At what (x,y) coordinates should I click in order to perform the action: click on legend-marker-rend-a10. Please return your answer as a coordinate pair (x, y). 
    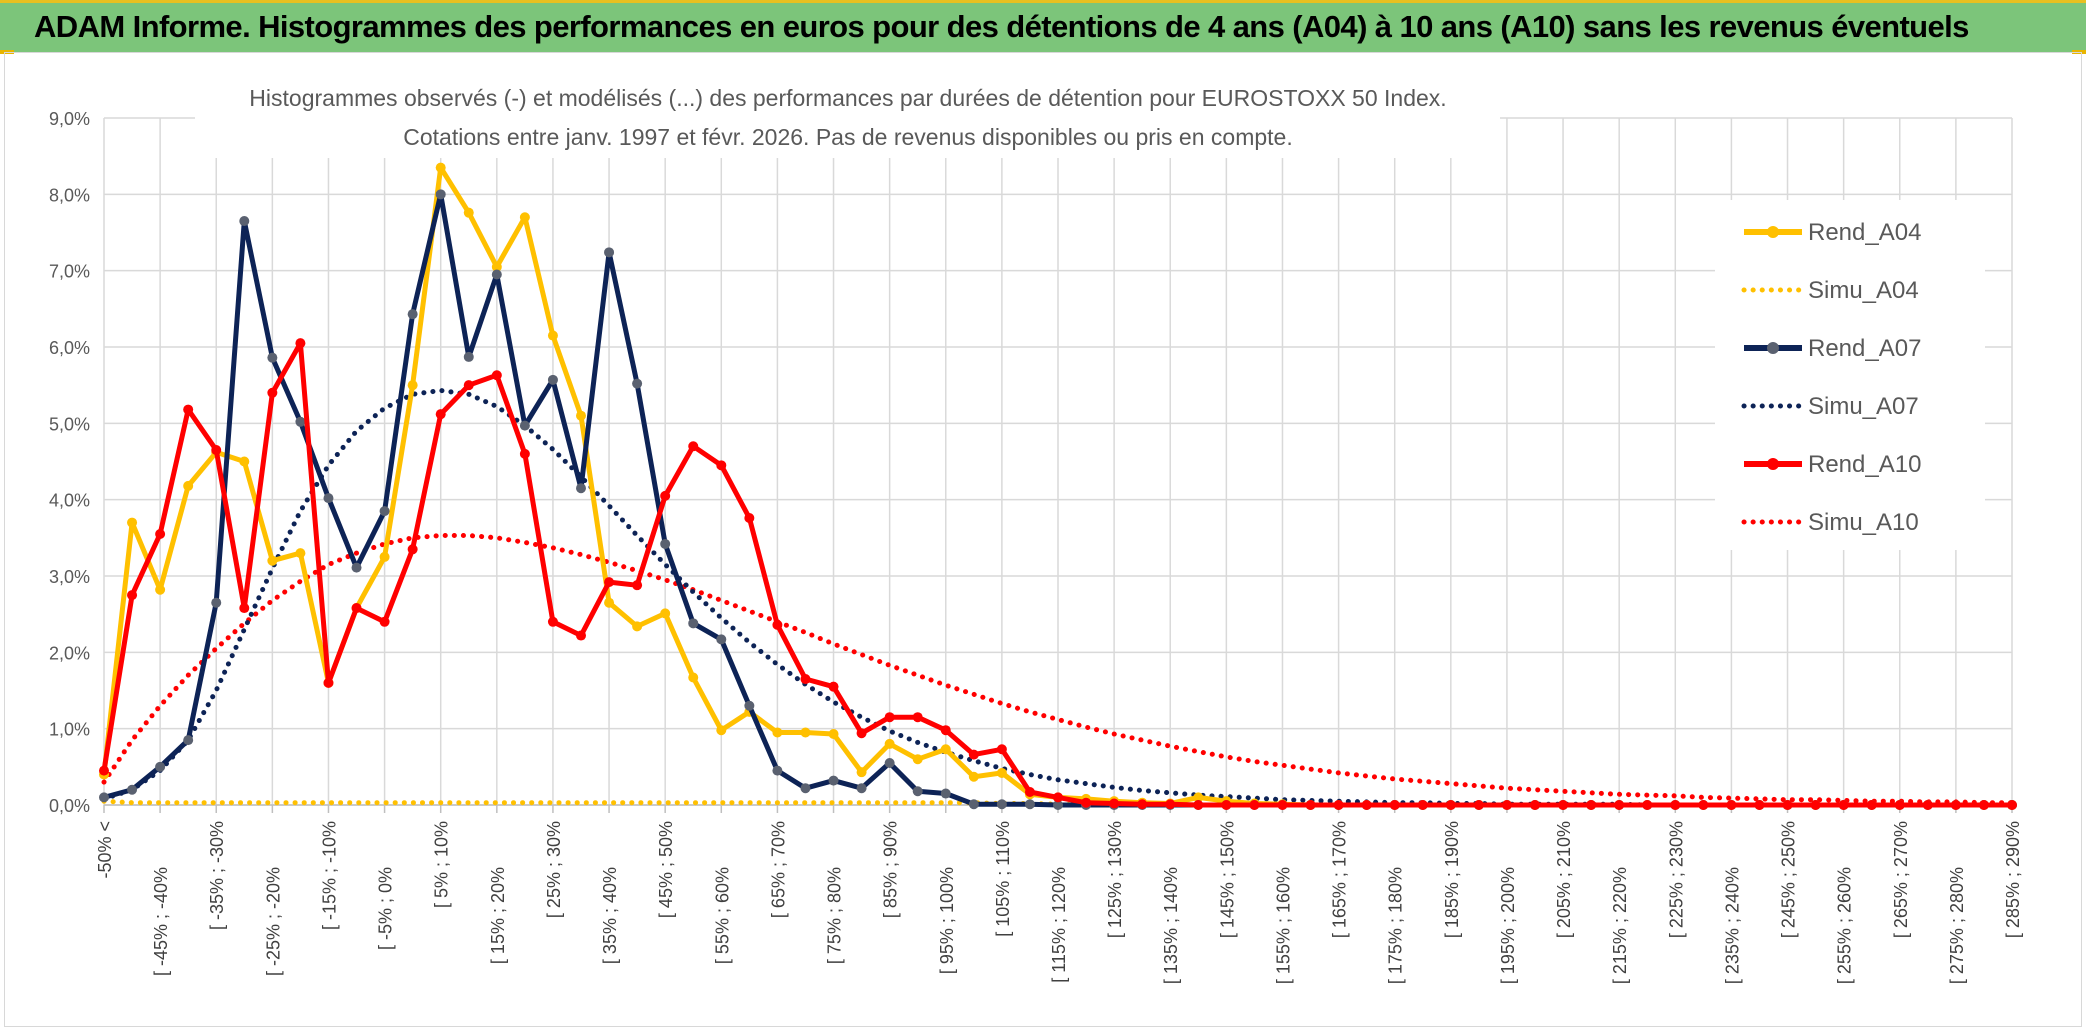
    Looking at the image, I should click on (1773, 464).